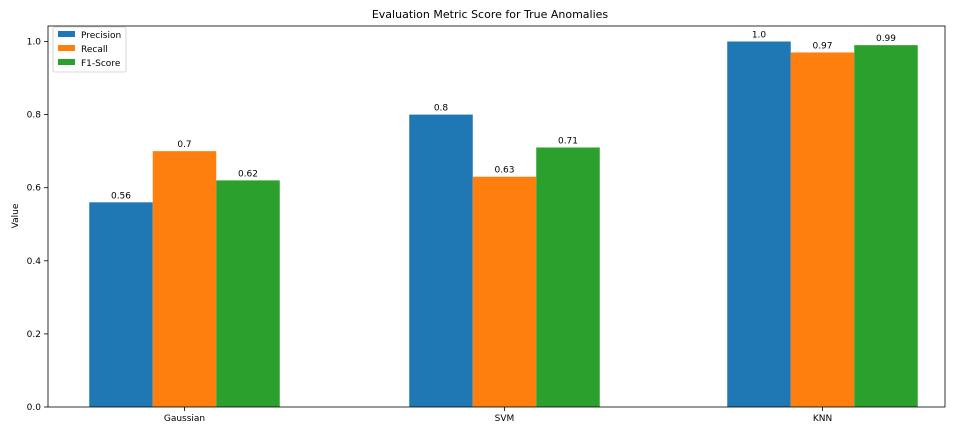 The height and width of the screenshot is (446, 975). Describe the element at coordinates (121, 196) in the screenshot. I see `data-label-gaussian-precision: 0.56` at that location.